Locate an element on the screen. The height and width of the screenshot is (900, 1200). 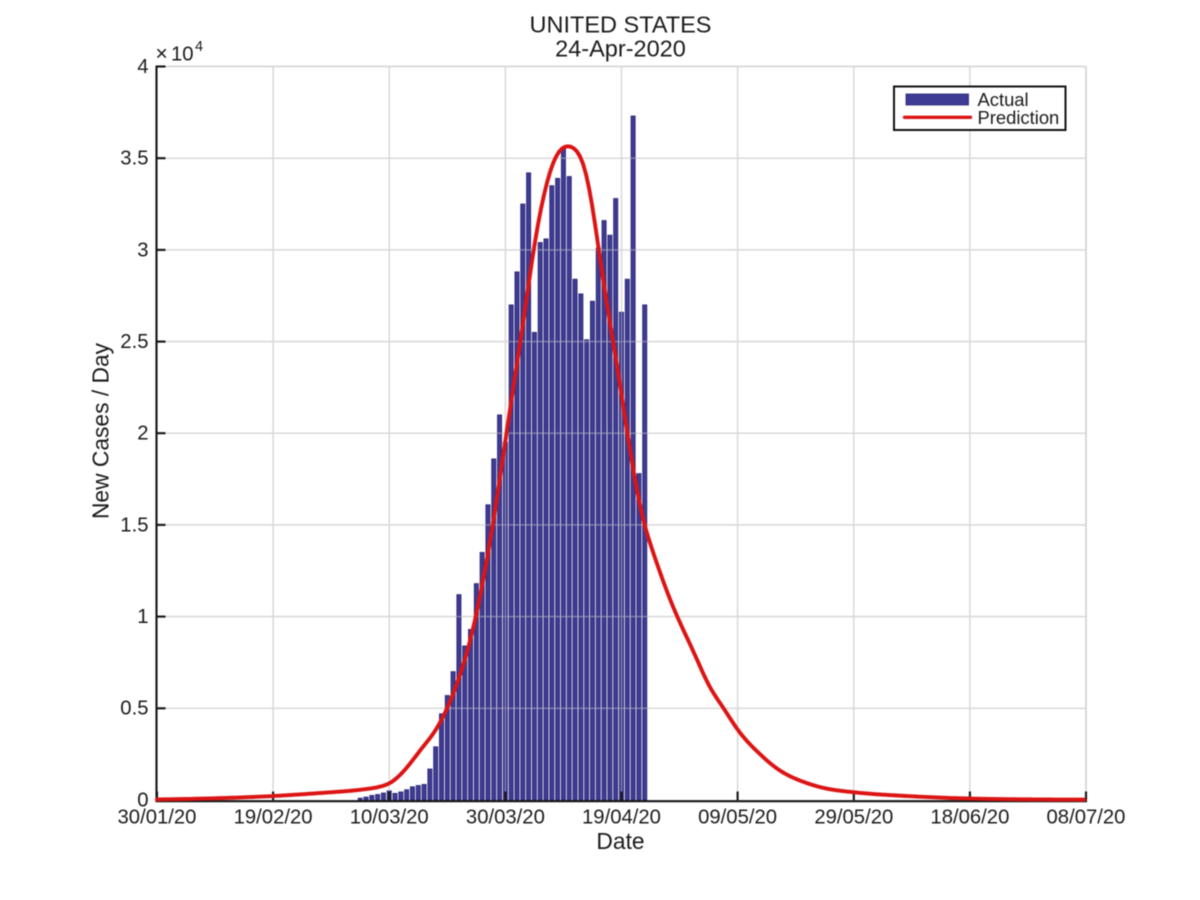
svg-text: 30/01/20 is located at coordinates (157, 818).